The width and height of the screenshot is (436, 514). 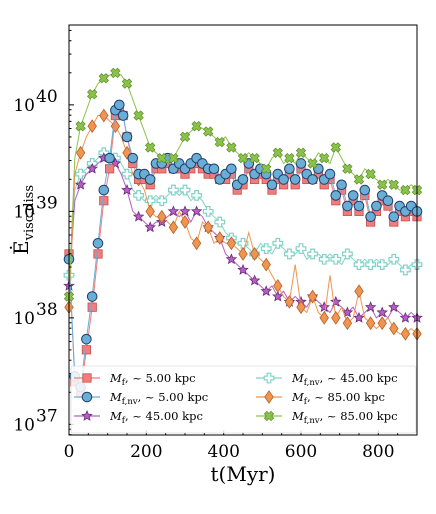 I want to click on x-tick-label: 0, so click(x=69, y=452).